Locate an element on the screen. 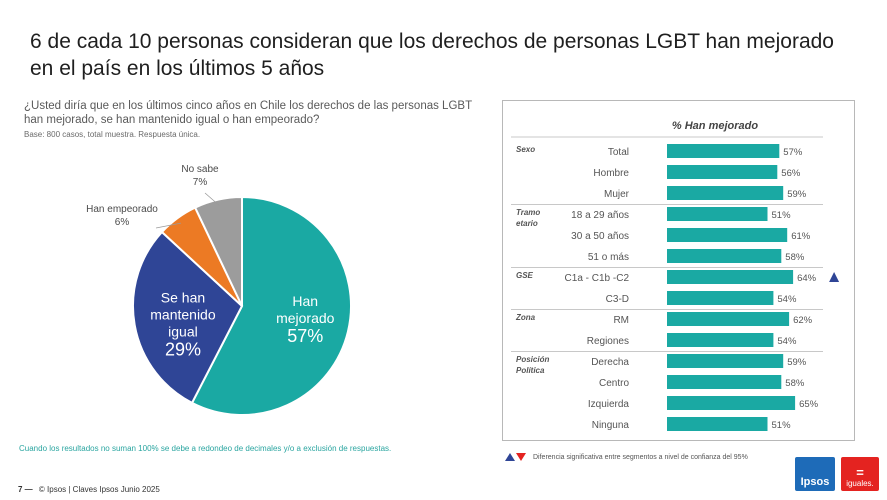 This screenshot has width=887, height=500. iguales-logo: = iguales. is located at coordinates (860, 474).